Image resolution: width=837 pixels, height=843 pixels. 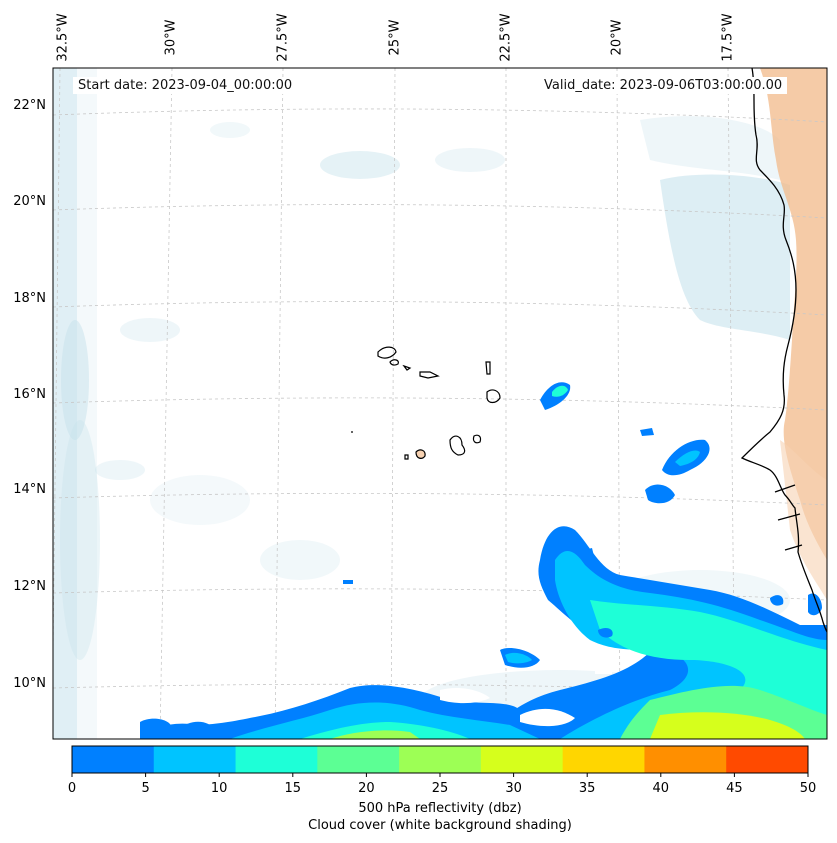 What do you see at coordinates (513, 788) in the screenshot?
I see `colorbar-tick-30: 30` at bounding box center [513, 788].